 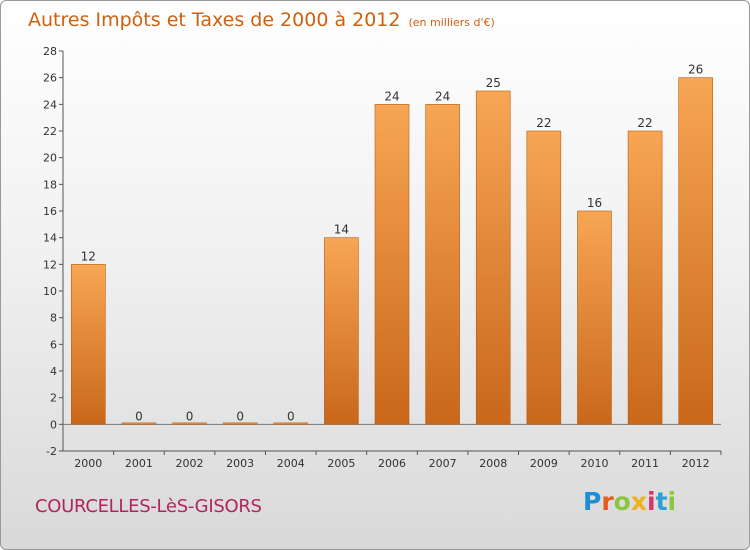 What do you see at coordinates (291, 463) in the screenshot?
I see `x-tick-label: 2004` at bounding box center [291, 463].